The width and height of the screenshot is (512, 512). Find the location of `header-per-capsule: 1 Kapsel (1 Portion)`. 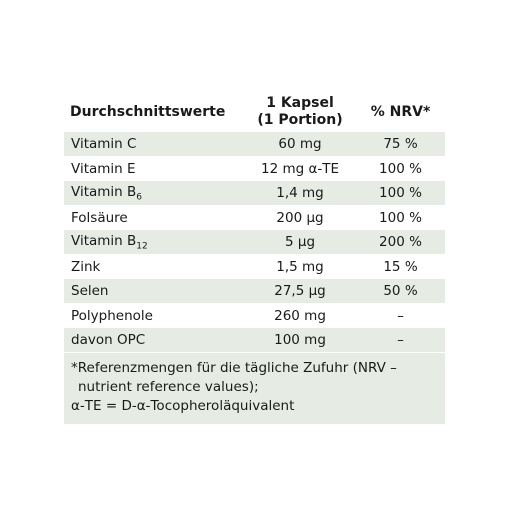

header-per-capsule: 1 Kapsel (1 Portion) is located at coordinates (300, 112).